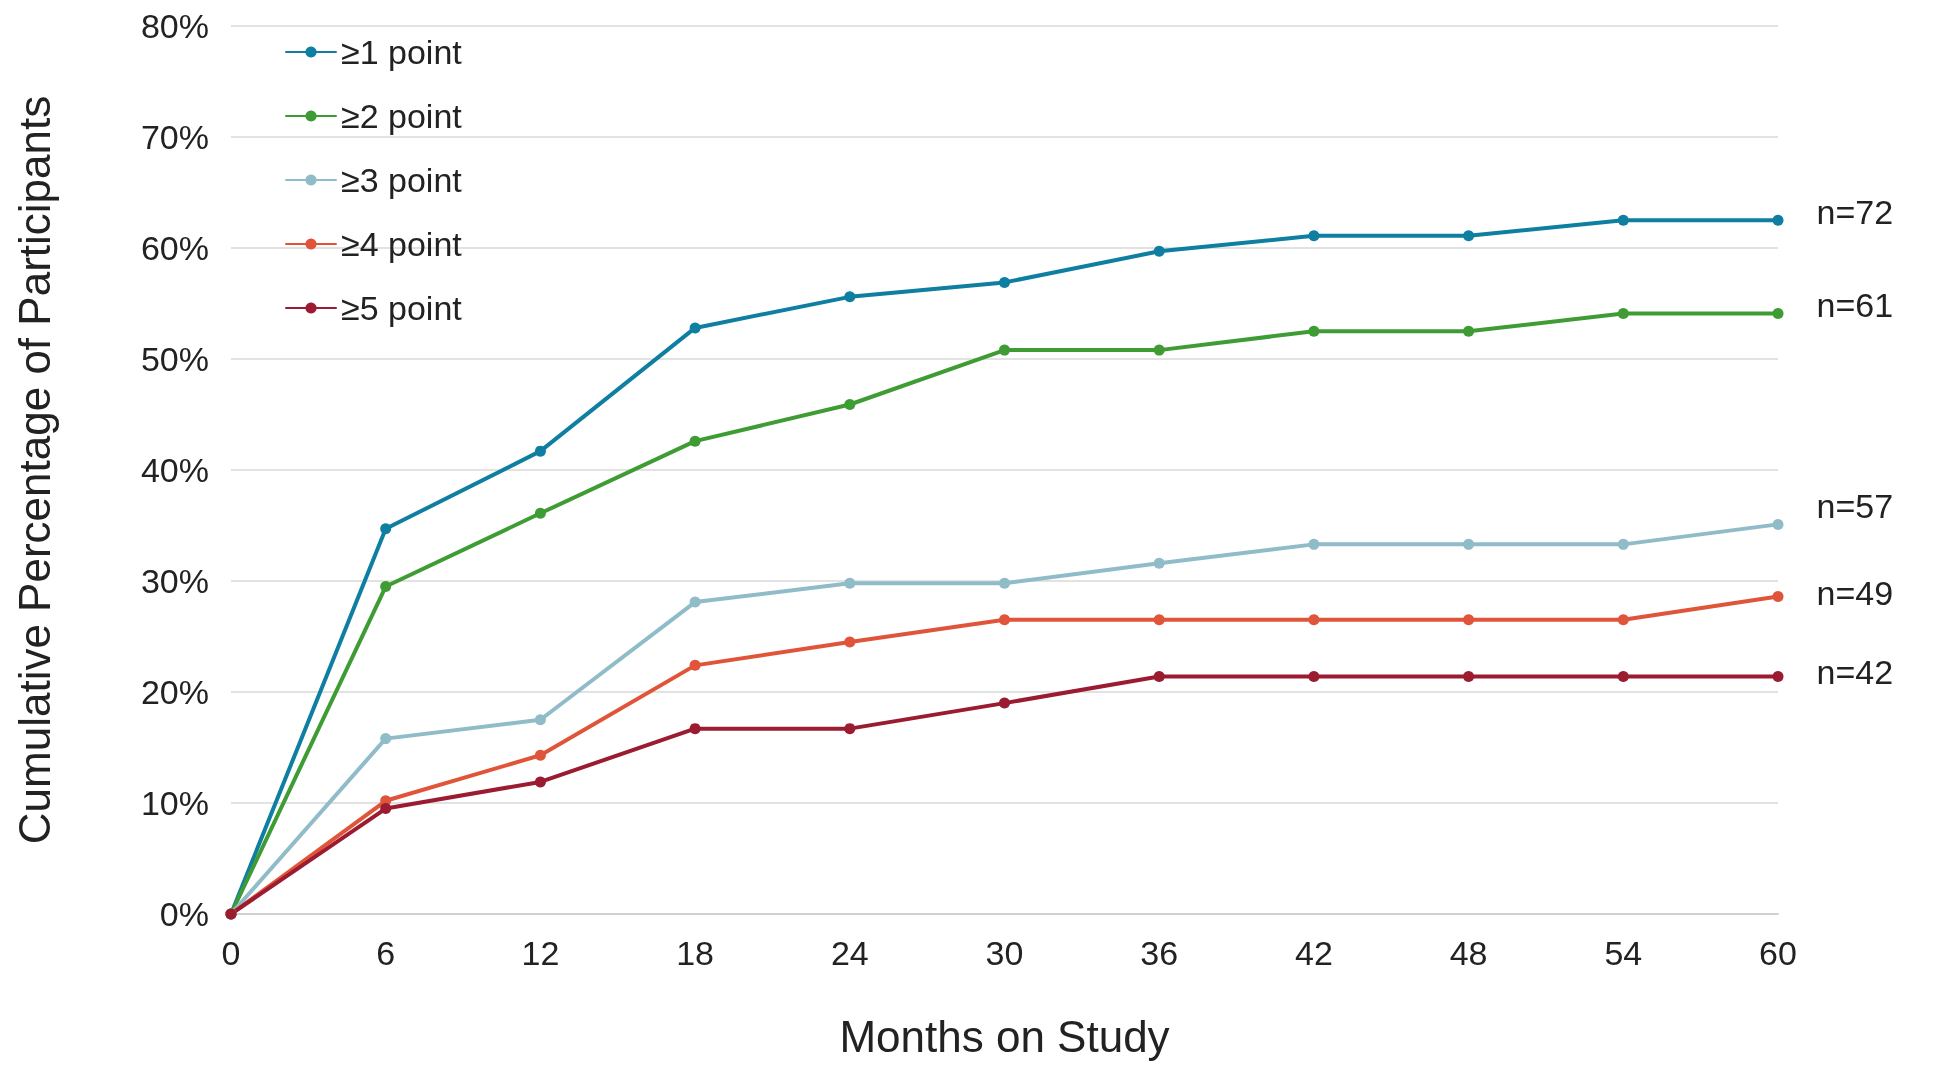  I want to click on x-tick-label: 18, so click(695, 953).